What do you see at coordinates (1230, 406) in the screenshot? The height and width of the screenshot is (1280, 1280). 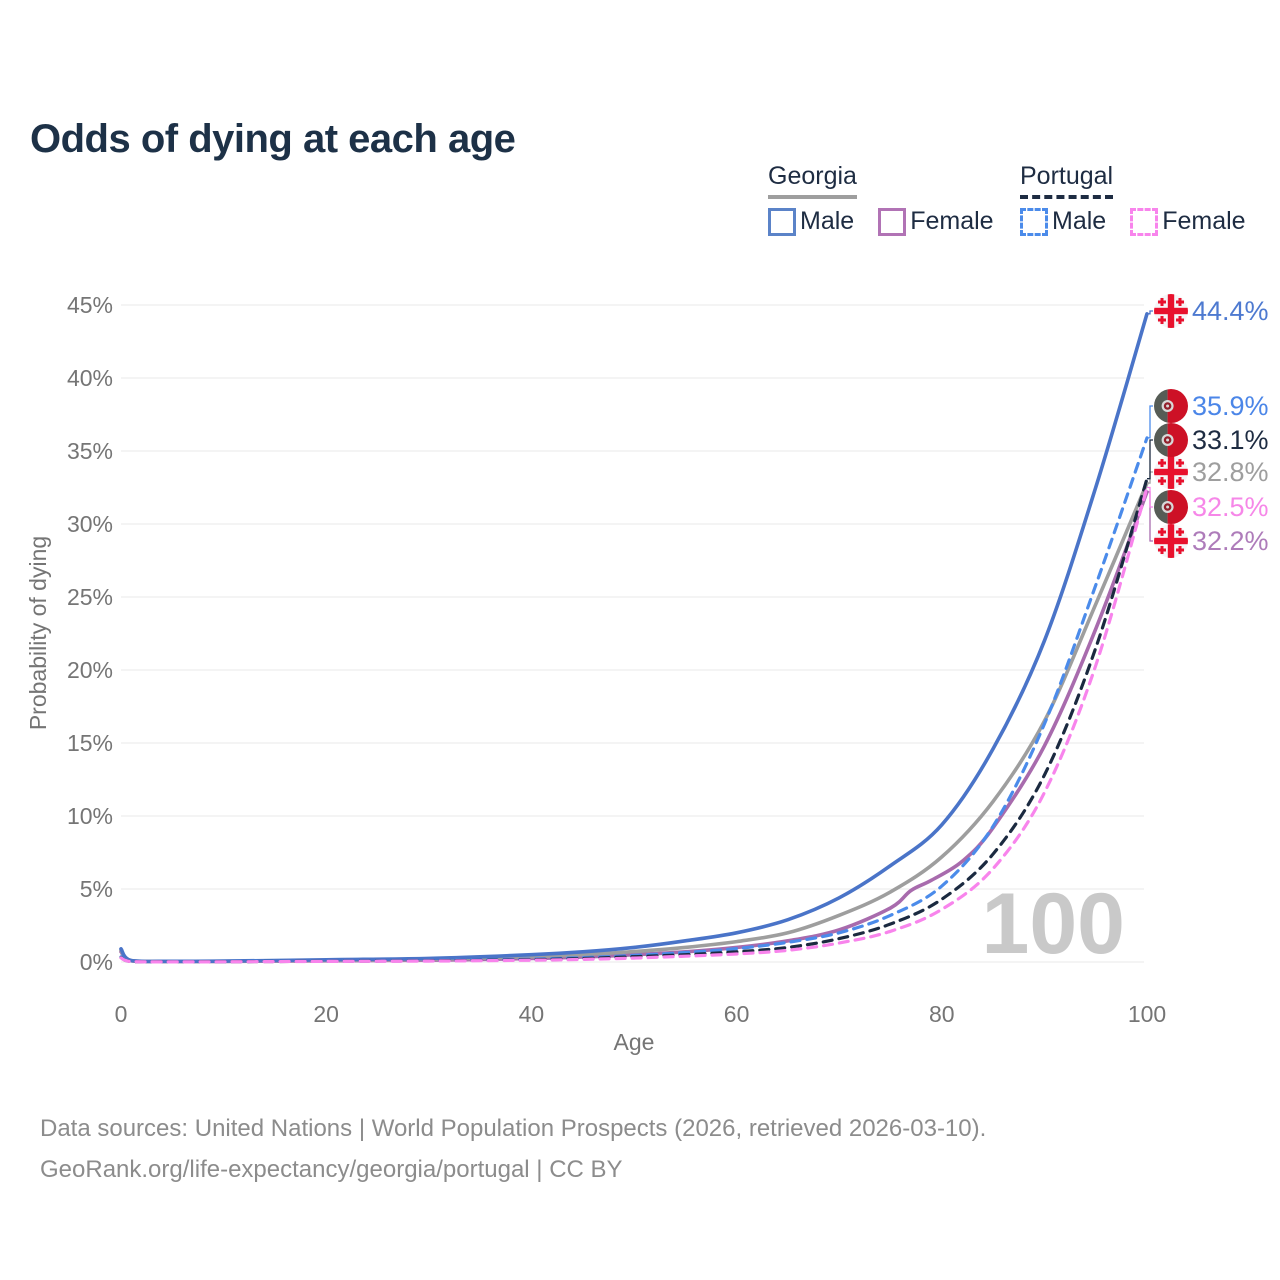 I see `end-value-label-portugal-male: 35.9%` at bounding box center [1230, 406].